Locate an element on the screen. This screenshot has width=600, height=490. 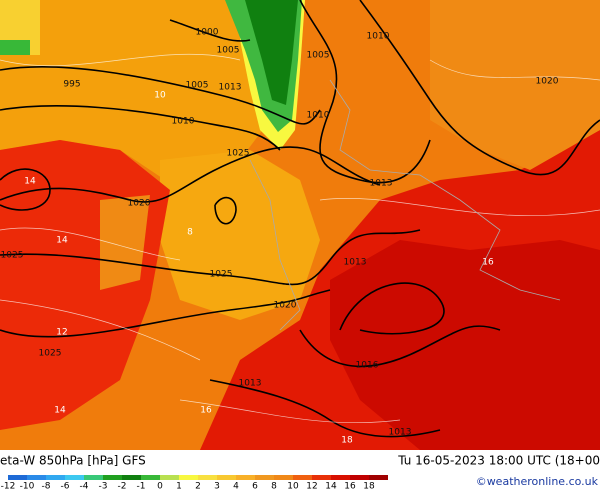
colorbar-label: 12 is located at coordinates (311, 486).